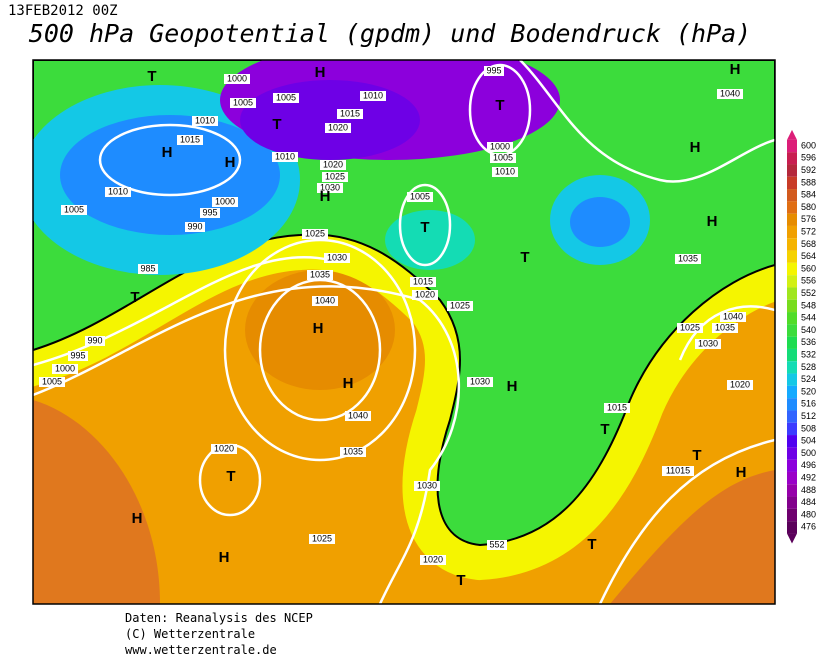 This screenshot has width=832, height=668. I want to click on colorbar-arrow, so click(792, 134).